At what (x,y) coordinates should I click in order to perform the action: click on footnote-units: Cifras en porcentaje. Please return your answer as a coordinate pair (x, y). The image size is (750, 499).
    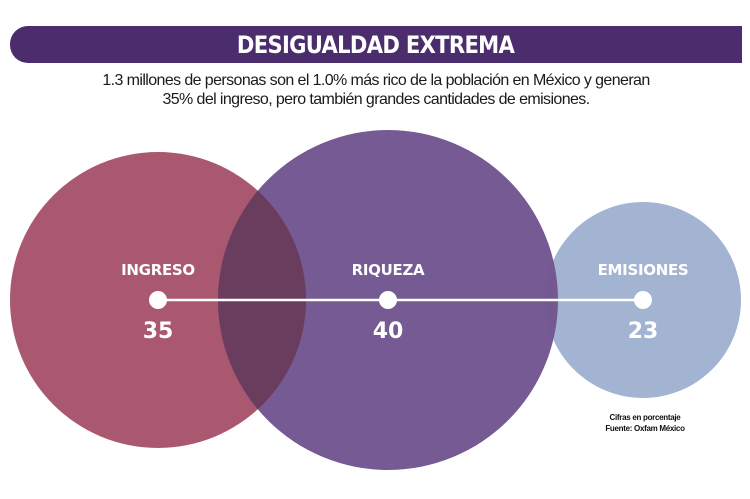
    Looking at the image, I should click on (645, 417).